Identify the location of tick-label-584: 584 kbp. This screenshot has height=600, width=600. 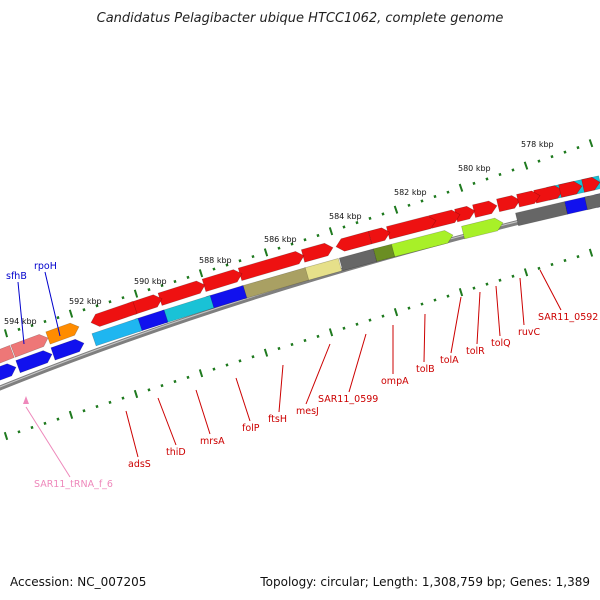
(345, 216).